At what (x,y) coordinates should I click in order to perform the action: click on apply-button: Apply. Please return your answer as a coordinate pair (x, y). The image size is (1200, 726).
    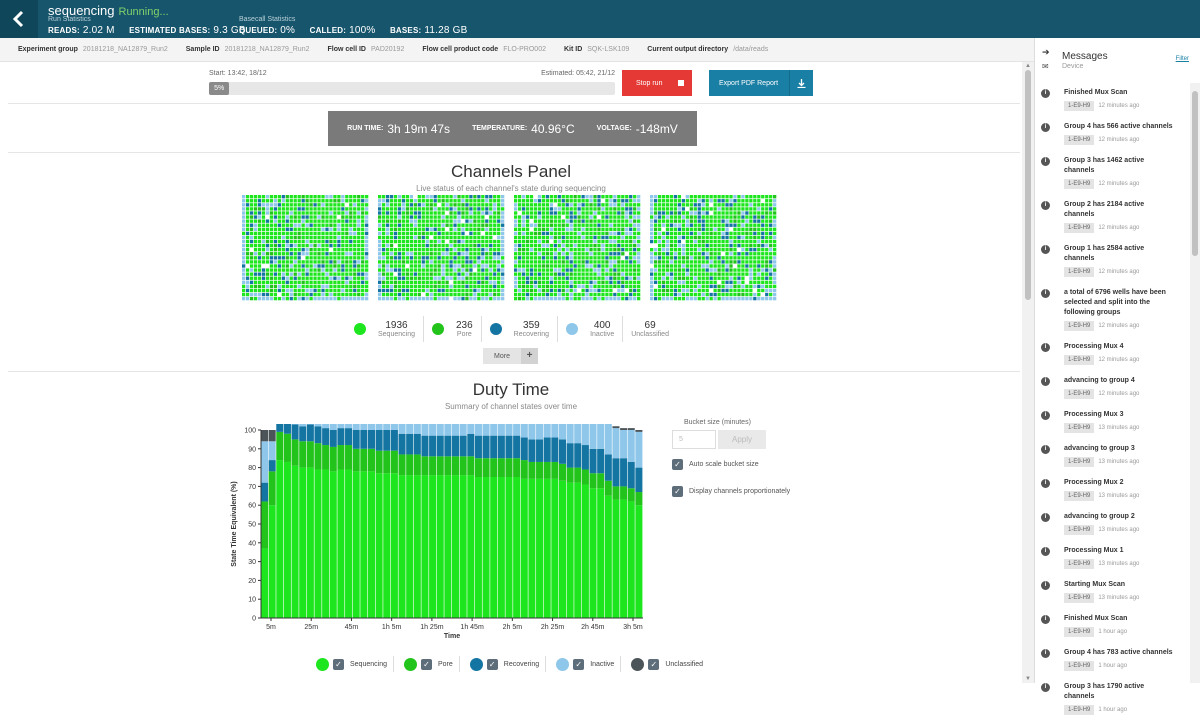
    Looking at the image, I should click on (742, 439).